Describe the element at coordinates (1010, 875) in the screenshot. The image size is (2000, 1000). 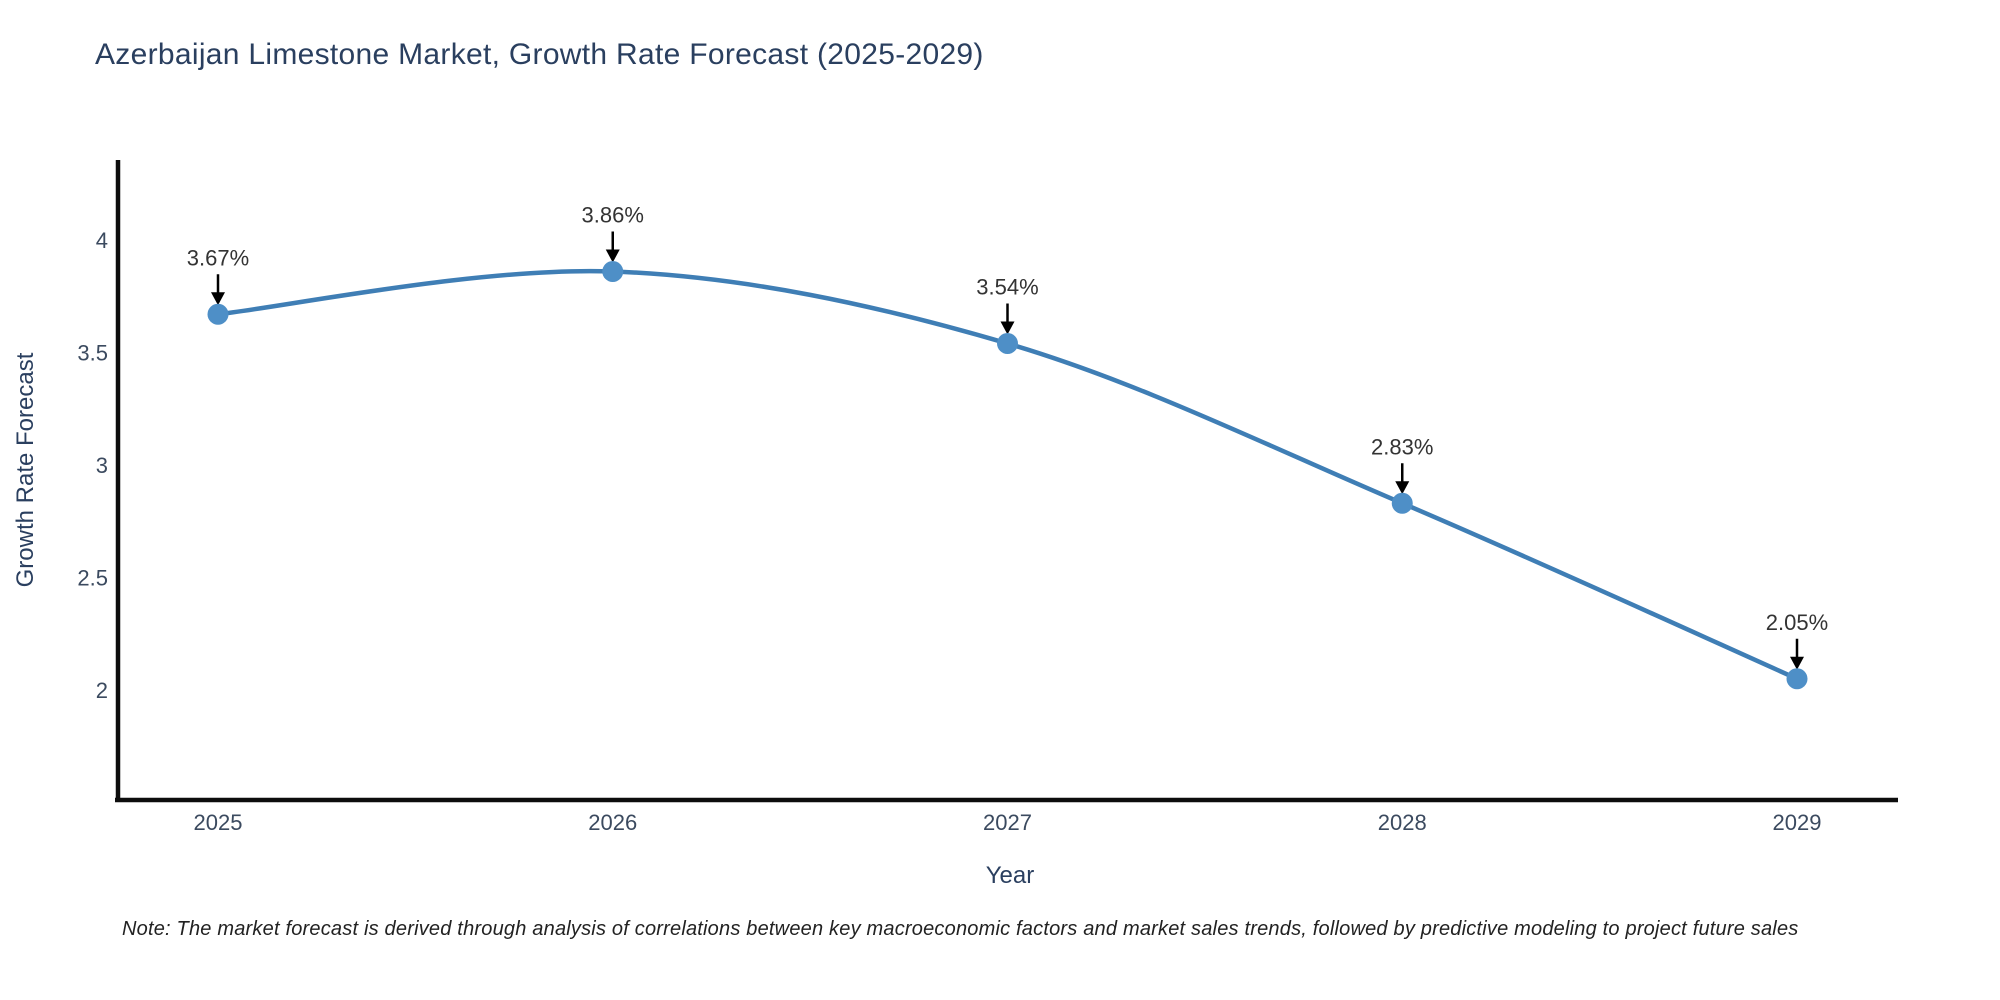
I see `x-axis-title: Year` at that location.